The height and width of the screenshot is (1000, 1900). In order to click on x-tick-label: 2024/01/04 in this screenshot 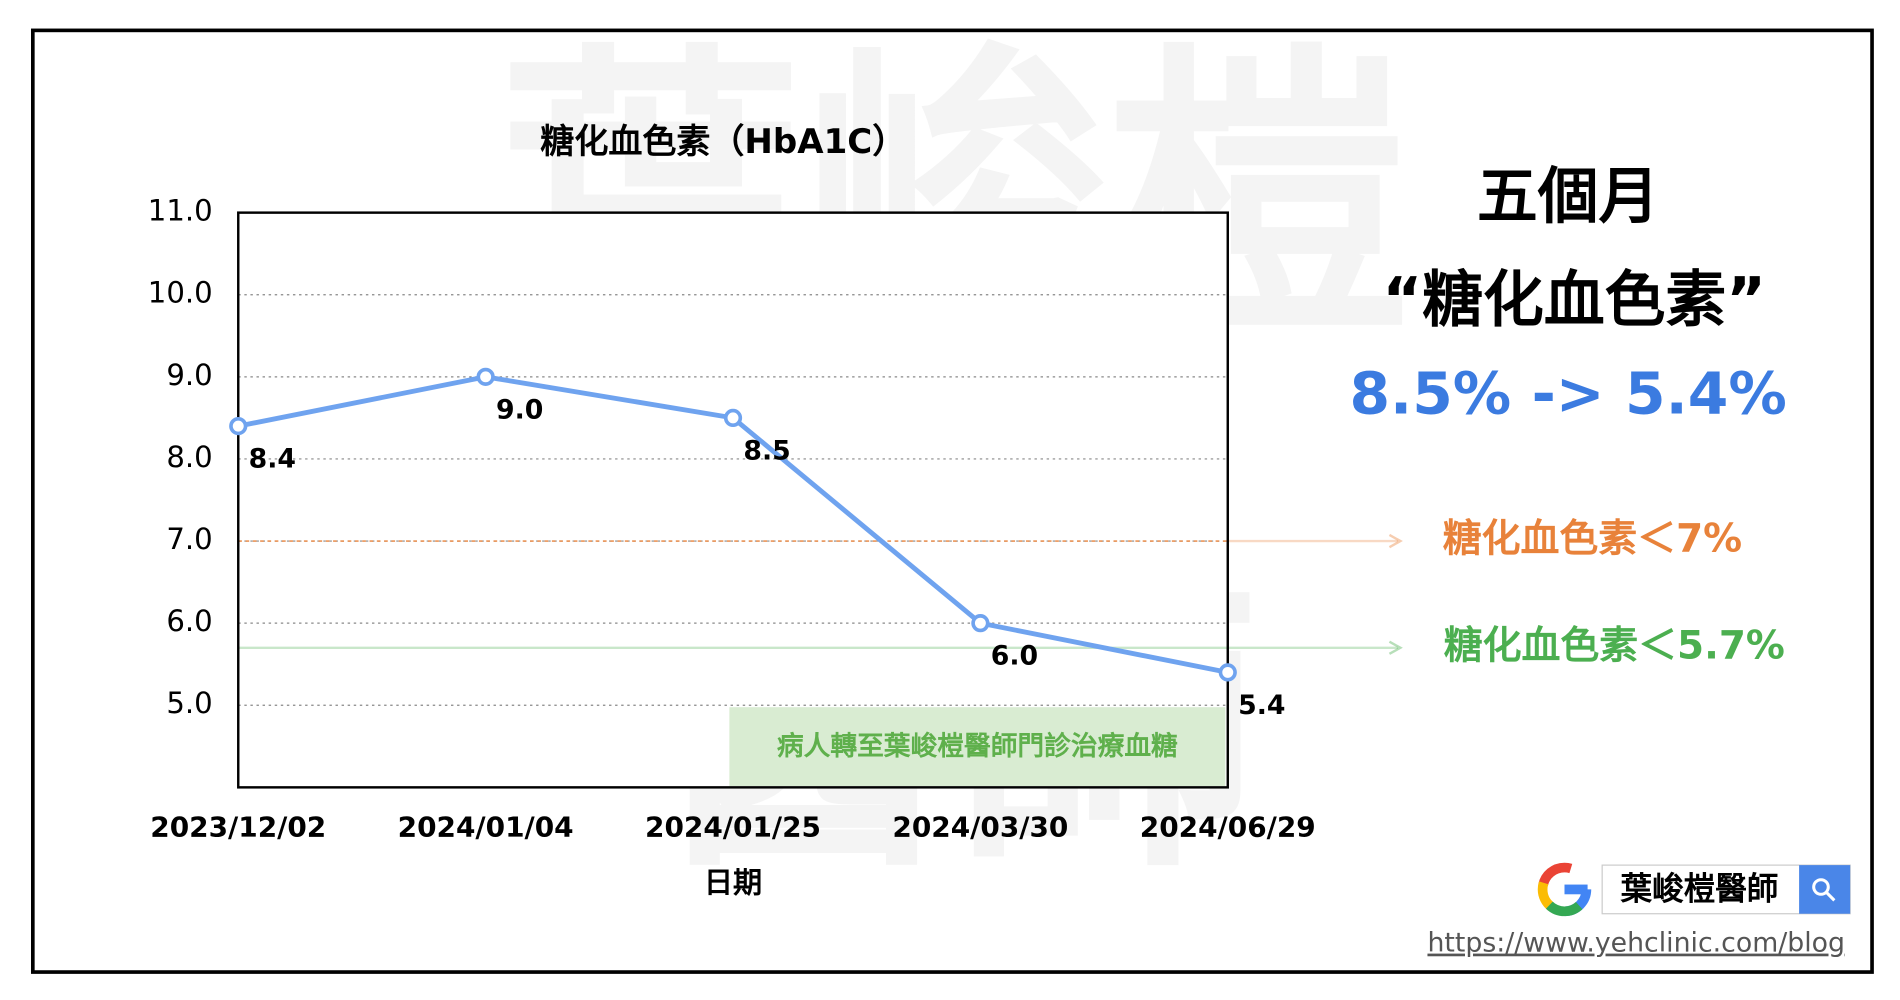, I will do `click(486, 827)`.